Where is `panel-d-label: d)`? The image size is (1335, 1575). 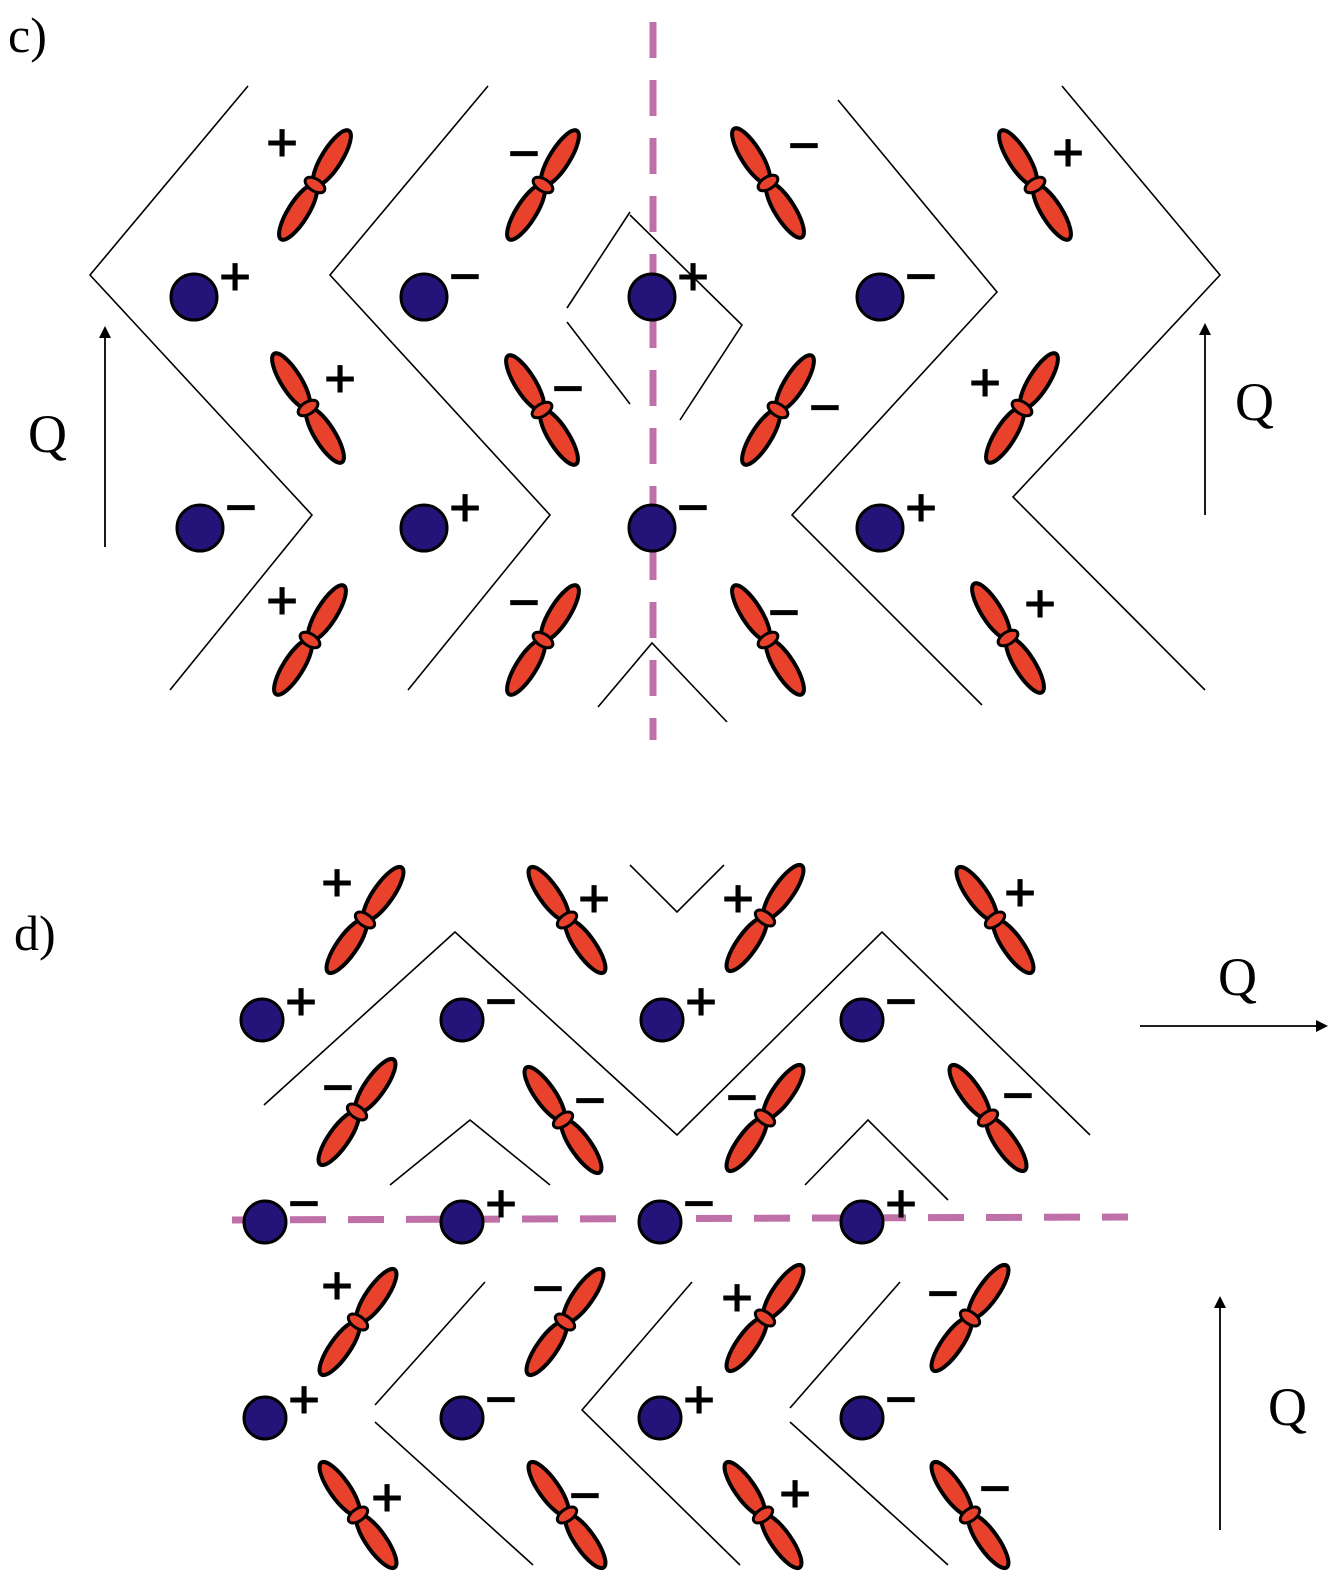 panel-d-label: d) is located at coordinates (35, 933).